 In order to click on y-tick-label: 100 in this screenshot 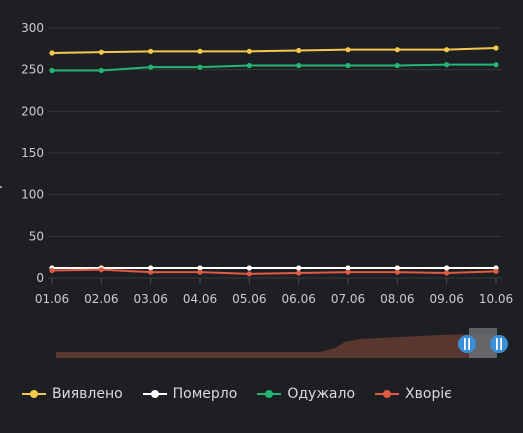, I will do `click(32, 195)`.